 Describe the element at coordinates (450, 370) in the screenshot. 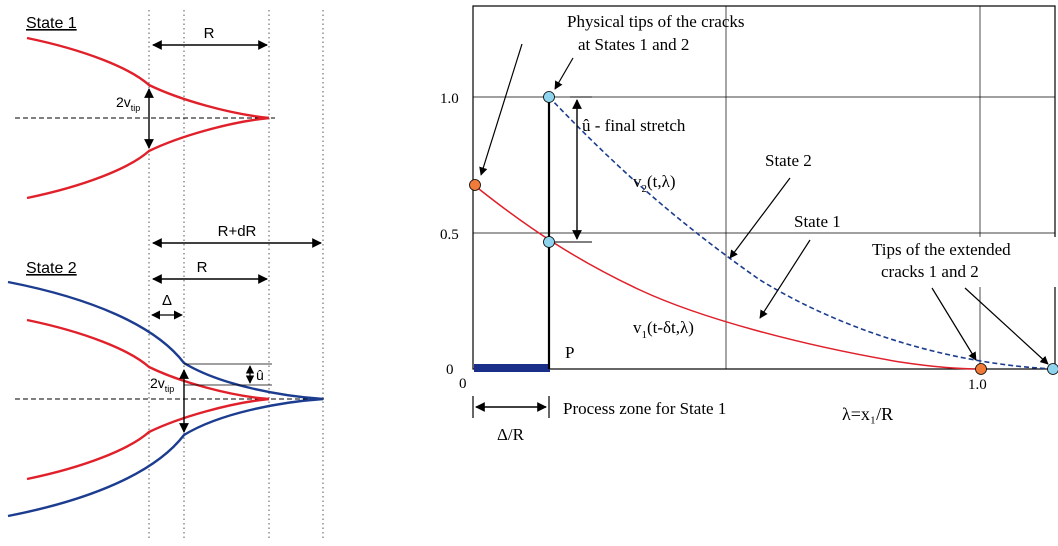

I see `y-tick-0: 0` at that location.